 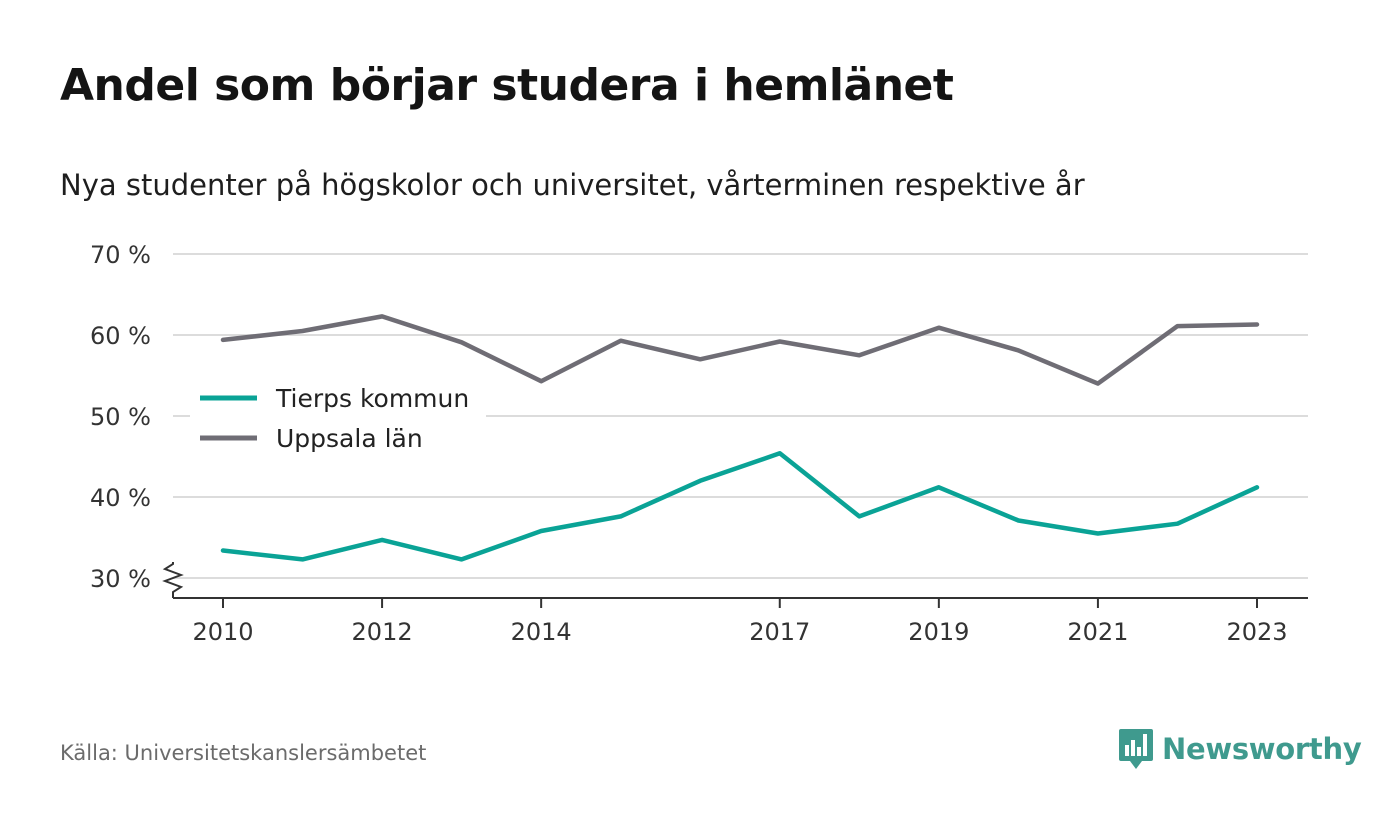 I want to click on legend-background, so click(x=338, y=420).